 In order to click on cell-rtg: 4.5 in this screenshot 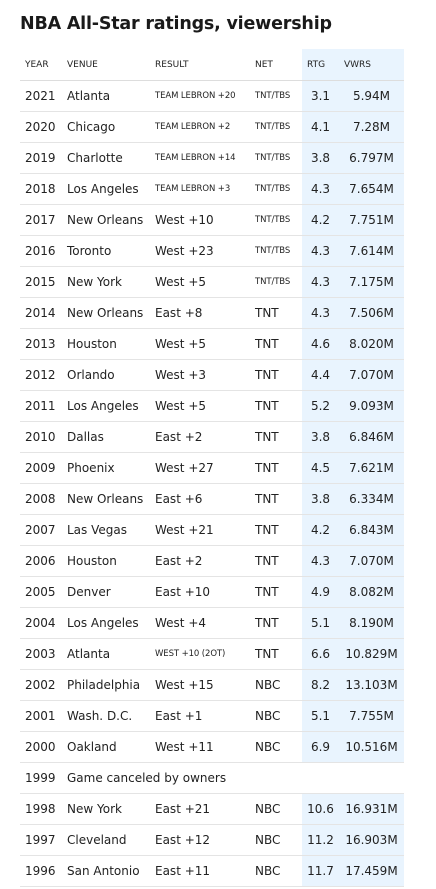, I will do `click(320, 468)`.